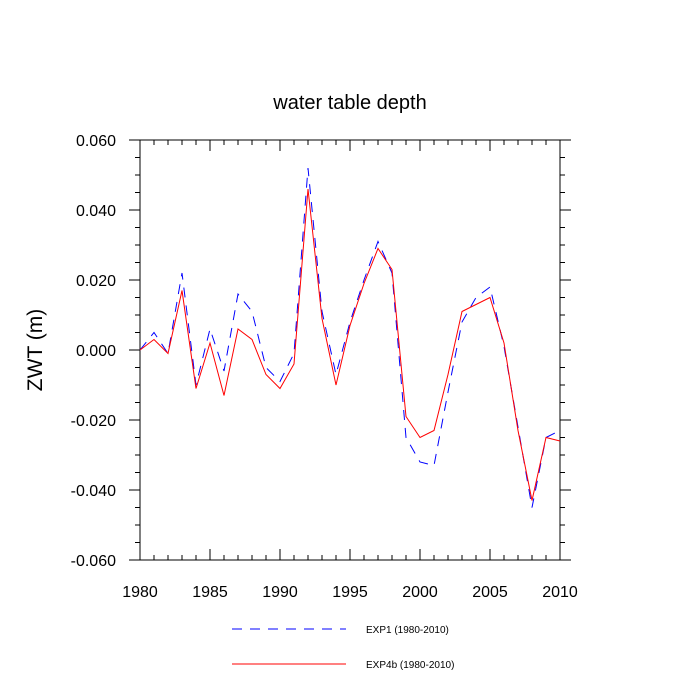 The width and height of the screenshot is (700, 700). What do you see at coordinates (343, 648) in the screenshot?
I see `legend: EXP1 (1980-2010) EXP4b (1980-2010)` at bounding box center [343, 648].